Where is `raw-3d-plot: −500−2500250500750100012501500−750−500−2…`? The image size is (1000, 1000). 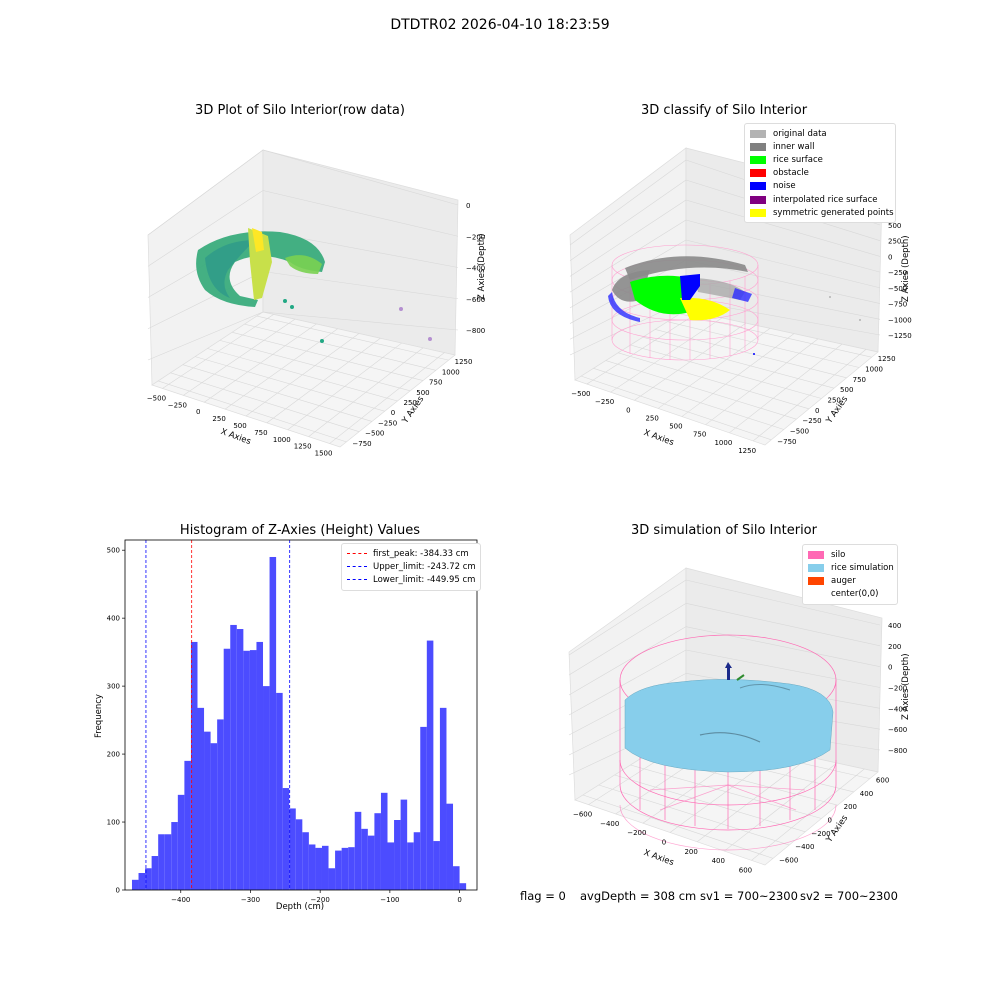 raw-3d-plot: −500−2500250500750100012501500−750−500−2… is located at coordinates (316, 303).